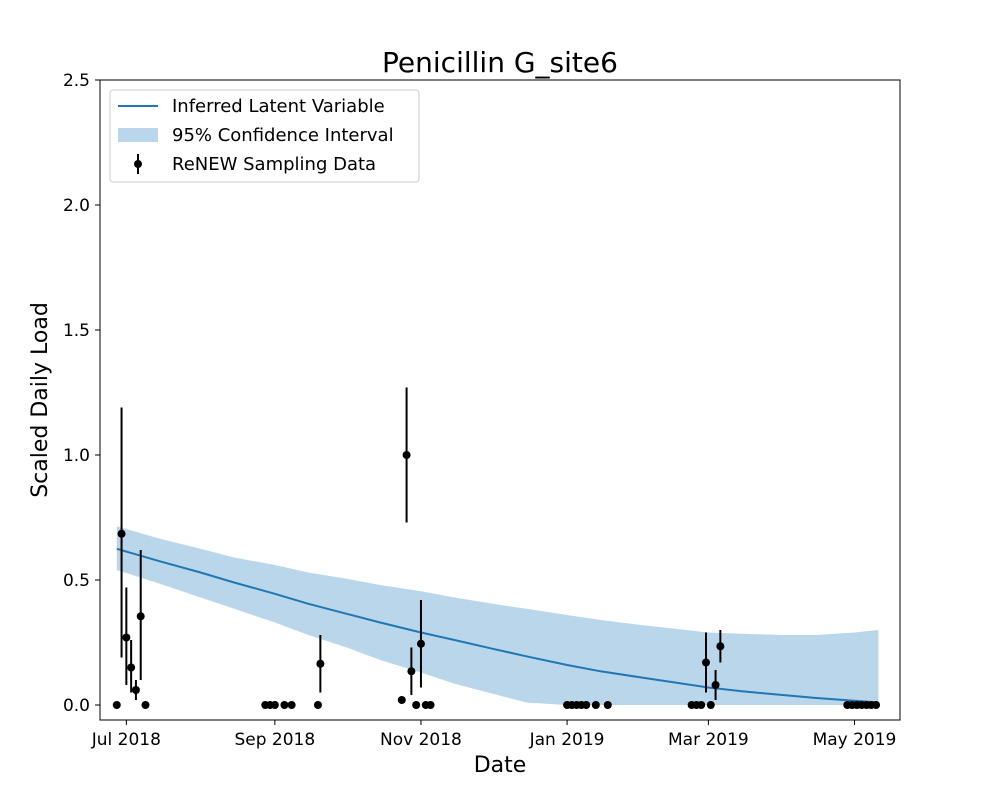 This screenshot has height=800, width=1000. Describe the element at coordinates (283, 135) in the screenshot. I see `legend-label: 95% Confidence Interval` at that location.